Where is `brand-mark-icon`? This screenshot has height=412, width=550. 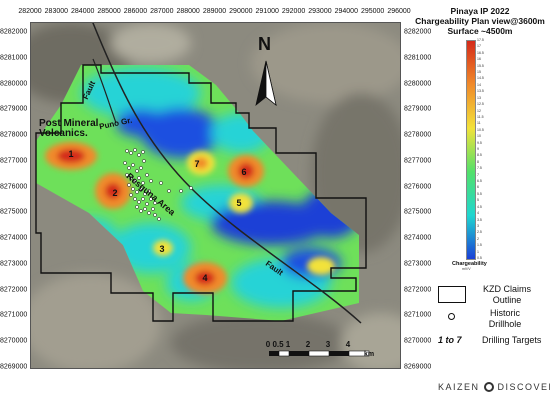
brand-mark-icon is located at coordinates (488, 387).